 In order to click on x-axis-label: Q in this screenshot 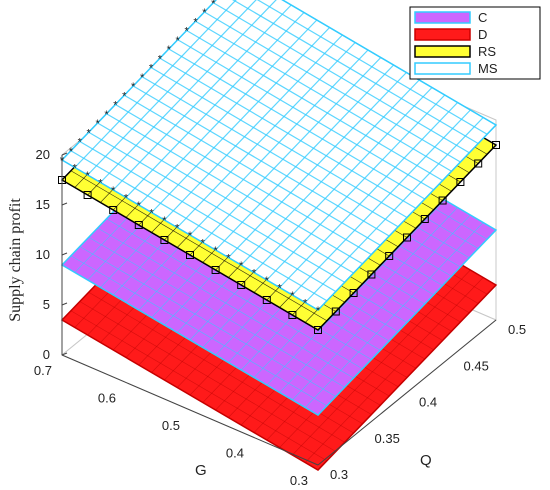, I will do `click(426, 460)`.